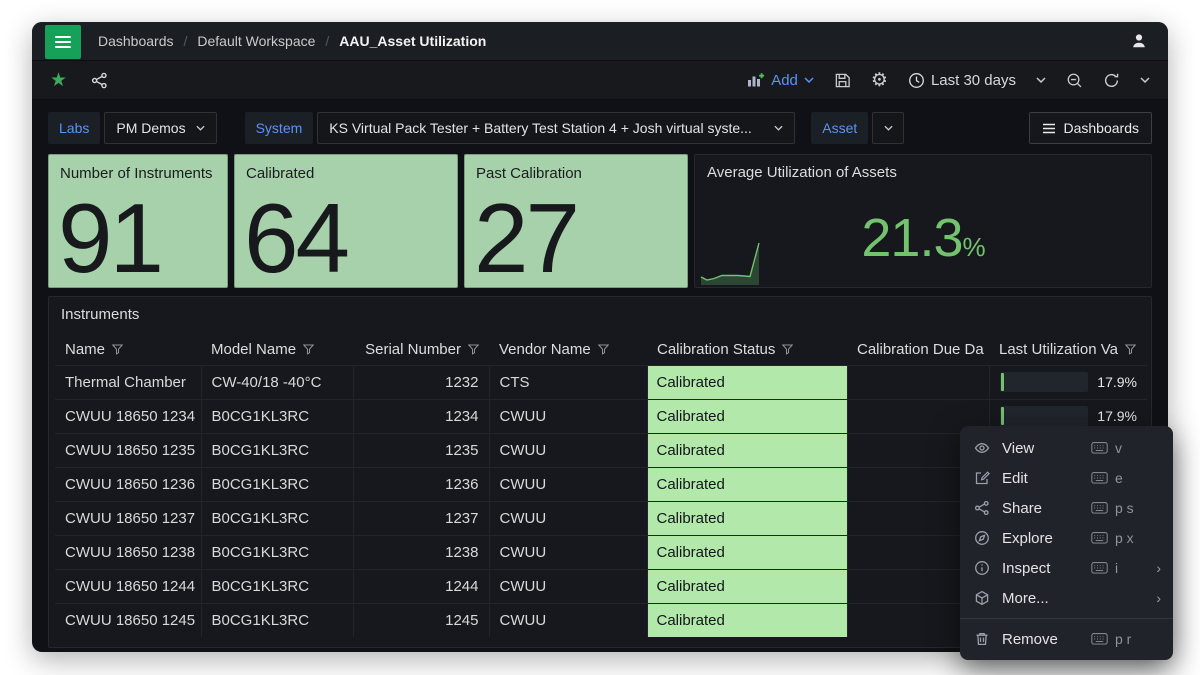 Image resolution: width=1200 pixels, height=675 pixels. Describe the element at coordinates (568, 349) in the screenshot. I see `col-header-vendor-name: Vendor Name` at that location.